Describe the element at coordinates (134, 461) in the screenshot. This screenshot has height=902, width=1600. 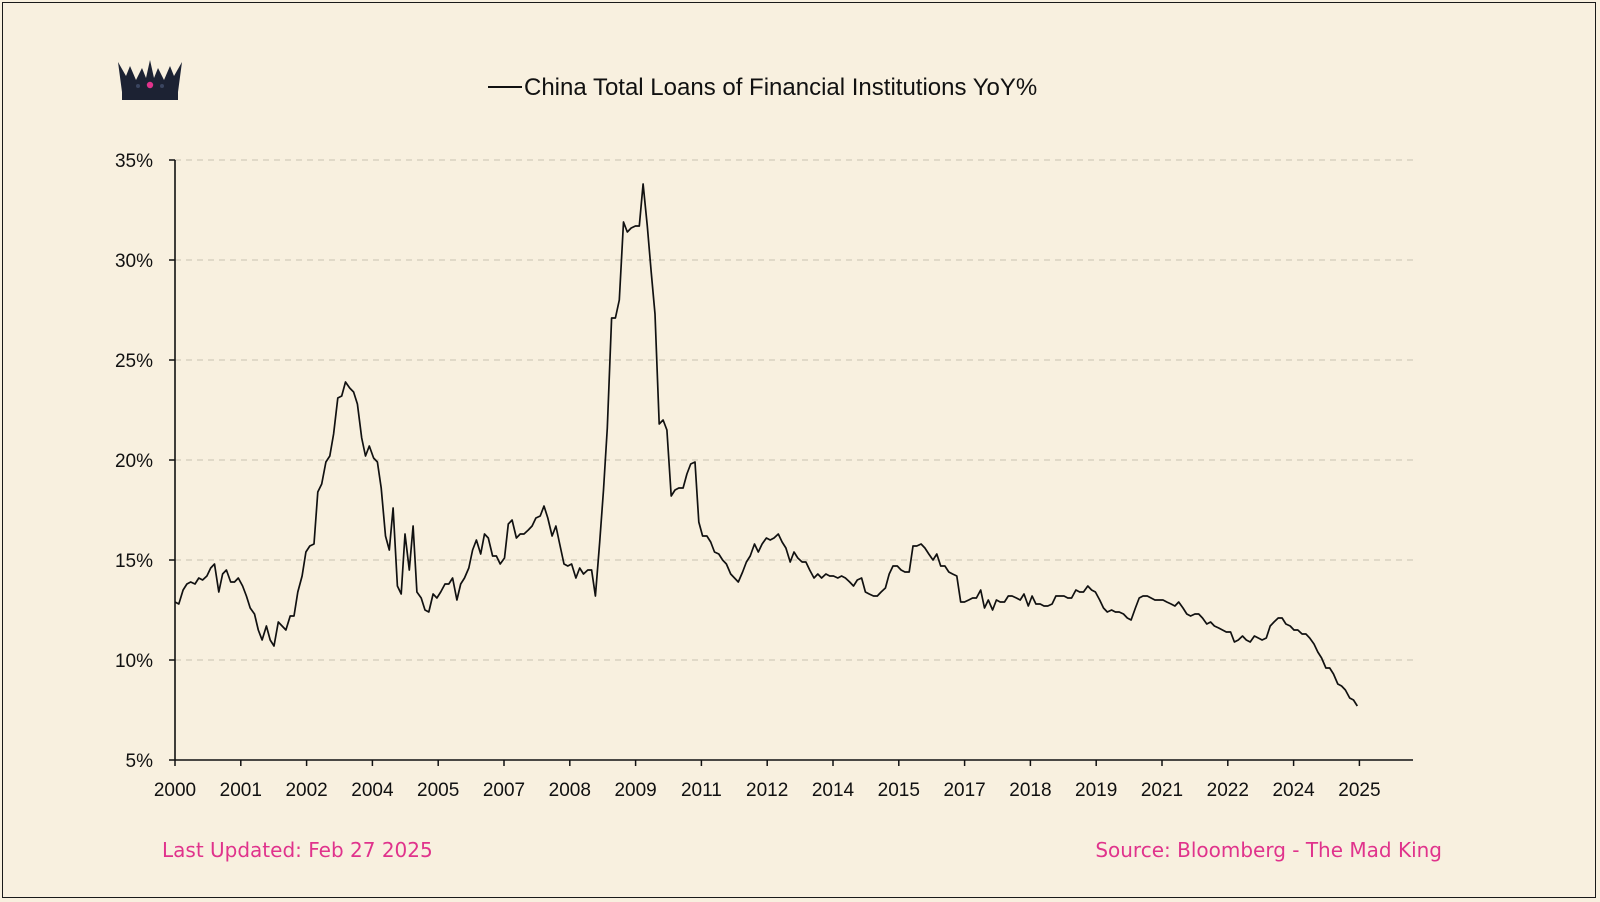
I see `y-tick-label: 20%` at that location.